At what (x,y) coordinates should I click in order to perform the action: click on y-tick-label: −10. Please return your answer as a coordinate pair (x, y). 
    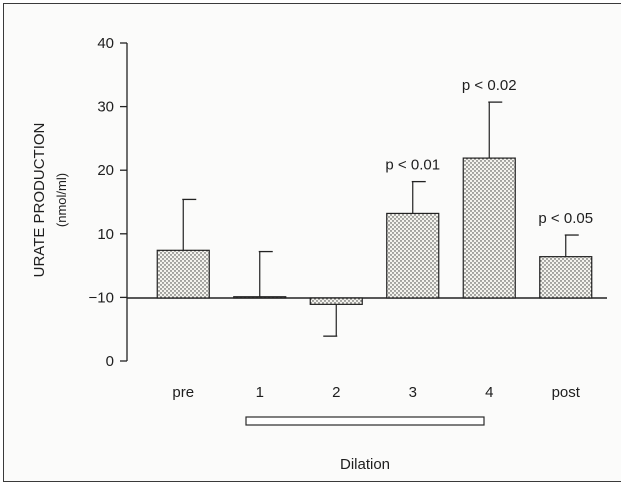
    Looking at the image, I should click on (101, 297).